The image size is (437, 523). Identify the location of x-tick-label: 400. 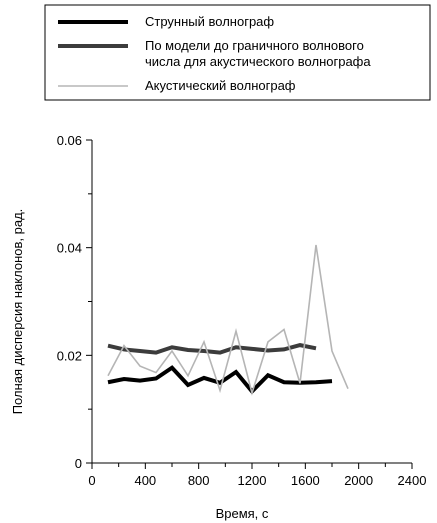
(145, 480).